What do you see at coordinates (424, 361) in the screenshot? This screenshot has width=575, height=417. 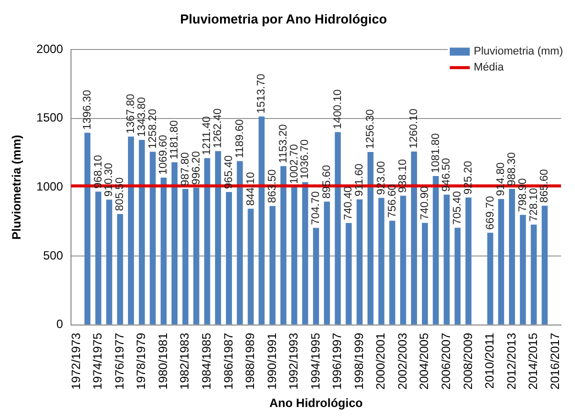 I see `x-tick-label: 2004/2005` at bounding box center [424, 361].